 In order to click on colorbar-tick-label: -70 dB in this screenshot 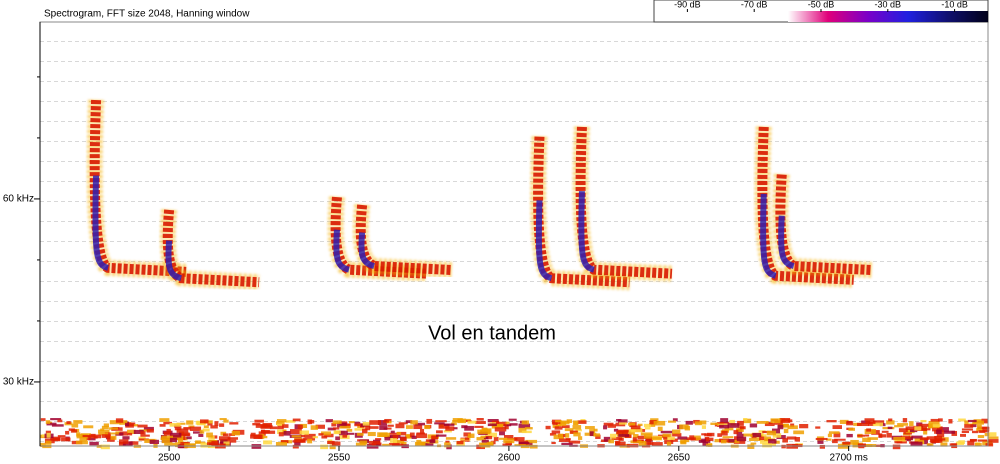, I will do `click(754, 4)`.